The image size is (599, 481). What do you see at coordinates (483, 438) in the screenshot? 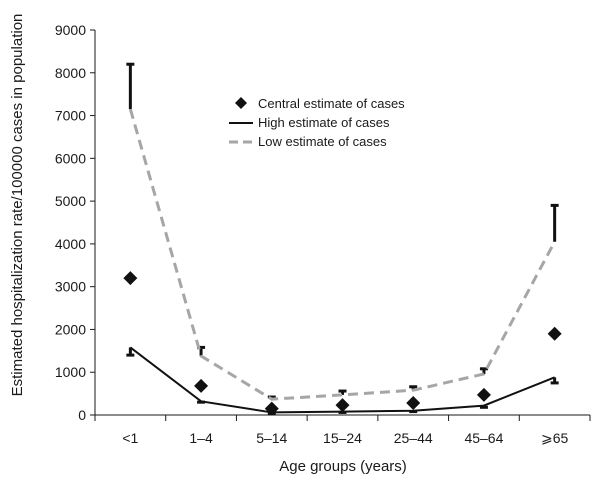
I see `x-tick-label: 45–64` at bounding box center [483, 438].